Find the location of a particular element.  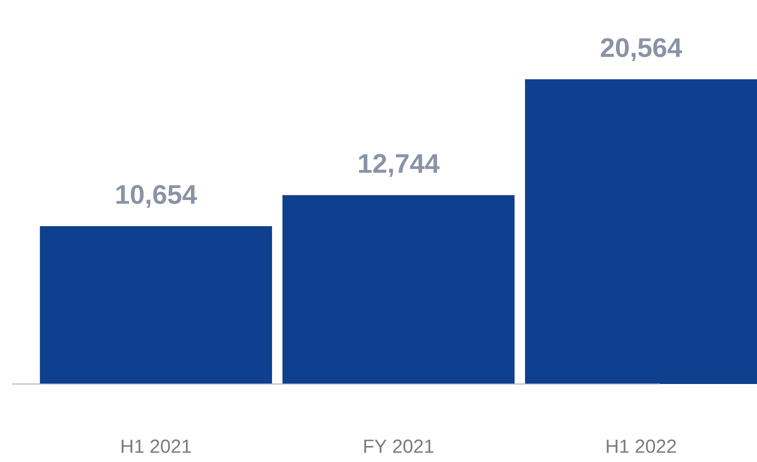

data-label: 12,744 is located at coordinates (399, 165).